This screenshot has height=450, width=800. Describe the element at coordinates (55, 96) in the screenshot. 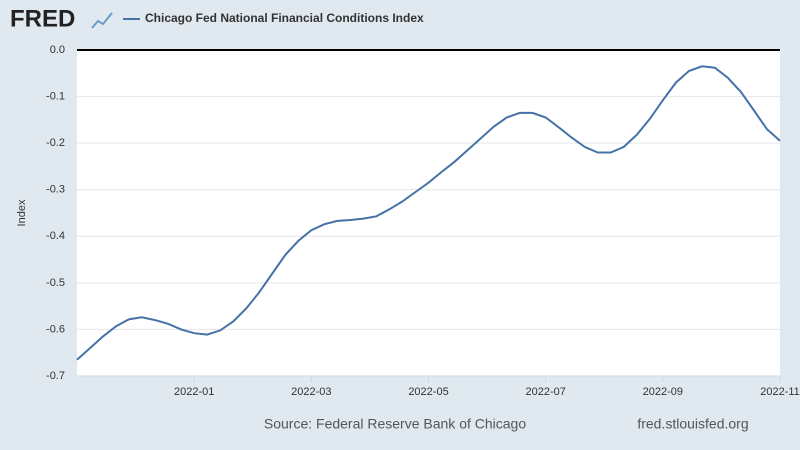

I see `y-tick-label: -0.1` at that location.